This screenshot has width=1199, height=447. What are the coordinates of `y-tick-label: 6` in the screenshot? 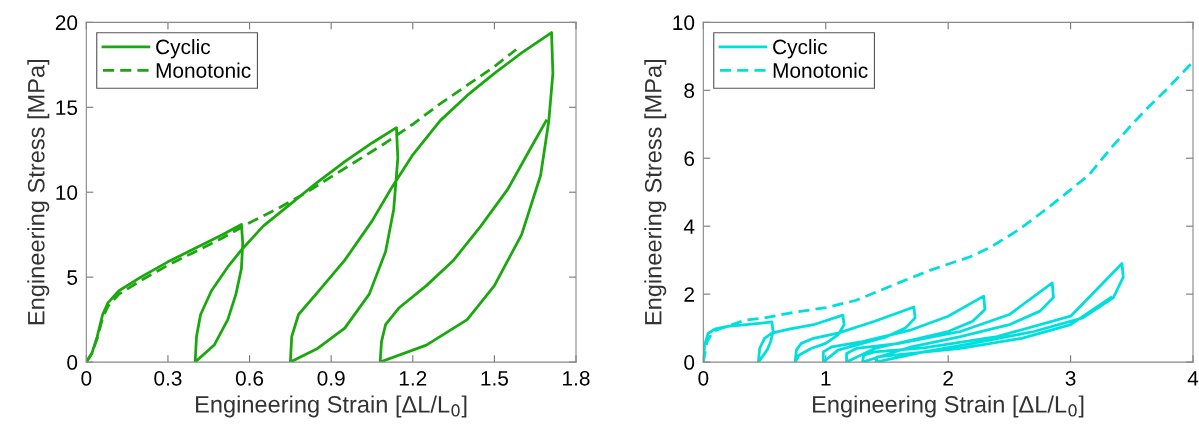 It's located at (689, 158).